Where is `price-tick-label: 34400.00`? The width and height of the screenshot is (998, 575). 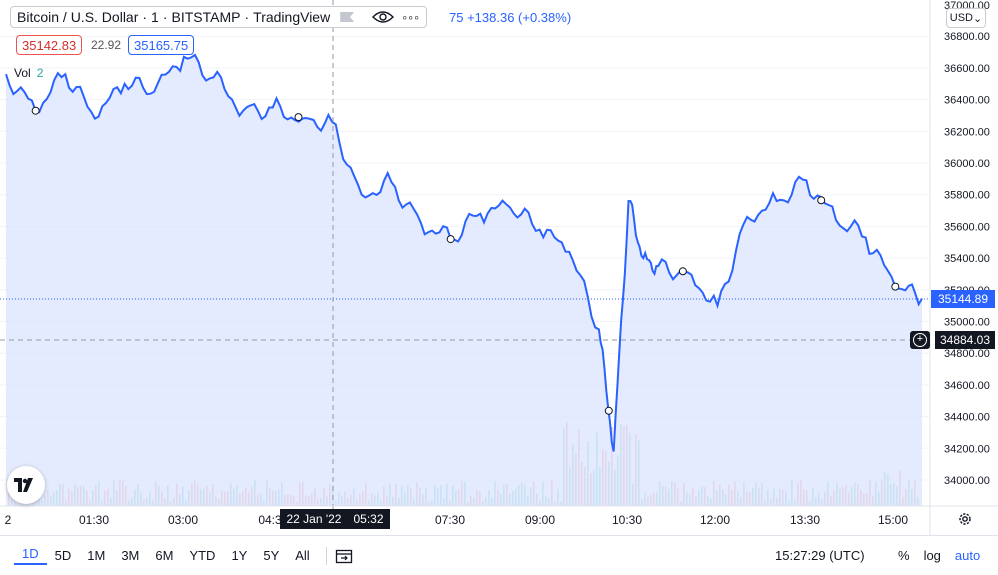
price-tick-label: 34400.00 is located at coordinates (967, 418).